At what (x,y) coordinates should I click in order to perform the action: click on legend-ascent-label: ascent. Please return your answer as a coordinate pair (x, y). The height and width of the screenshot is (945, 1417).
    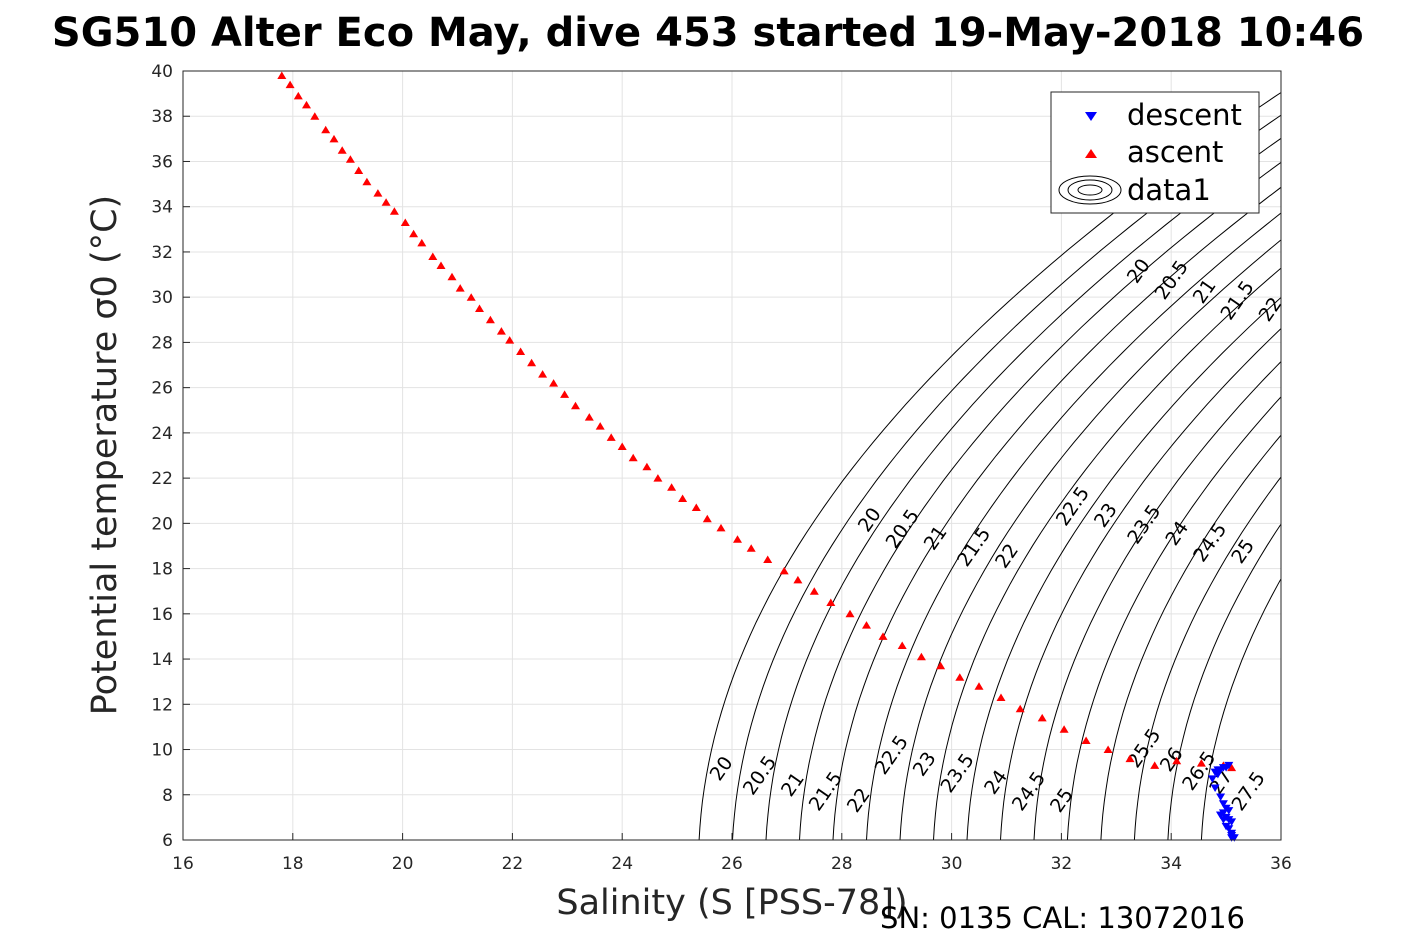
    Looking at the image, I should click on (1175, 152).